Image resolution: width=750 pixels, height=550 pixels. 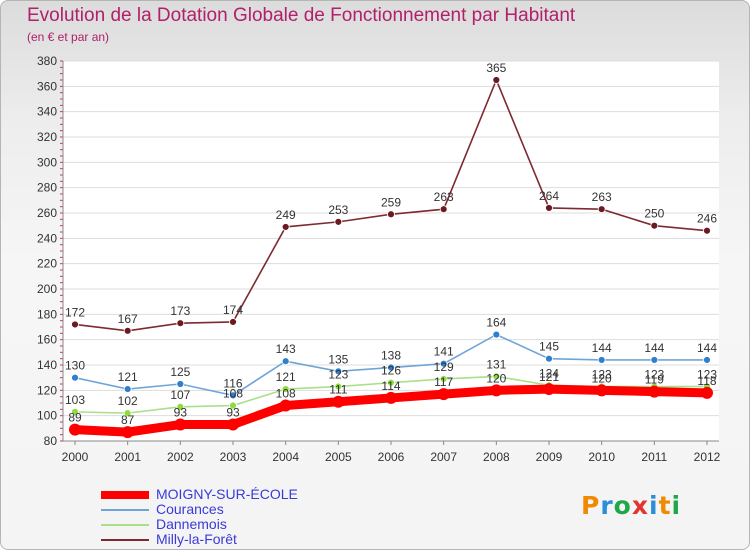 I want to click on y-tick-label-380: 380, so click(x=47, y=61).